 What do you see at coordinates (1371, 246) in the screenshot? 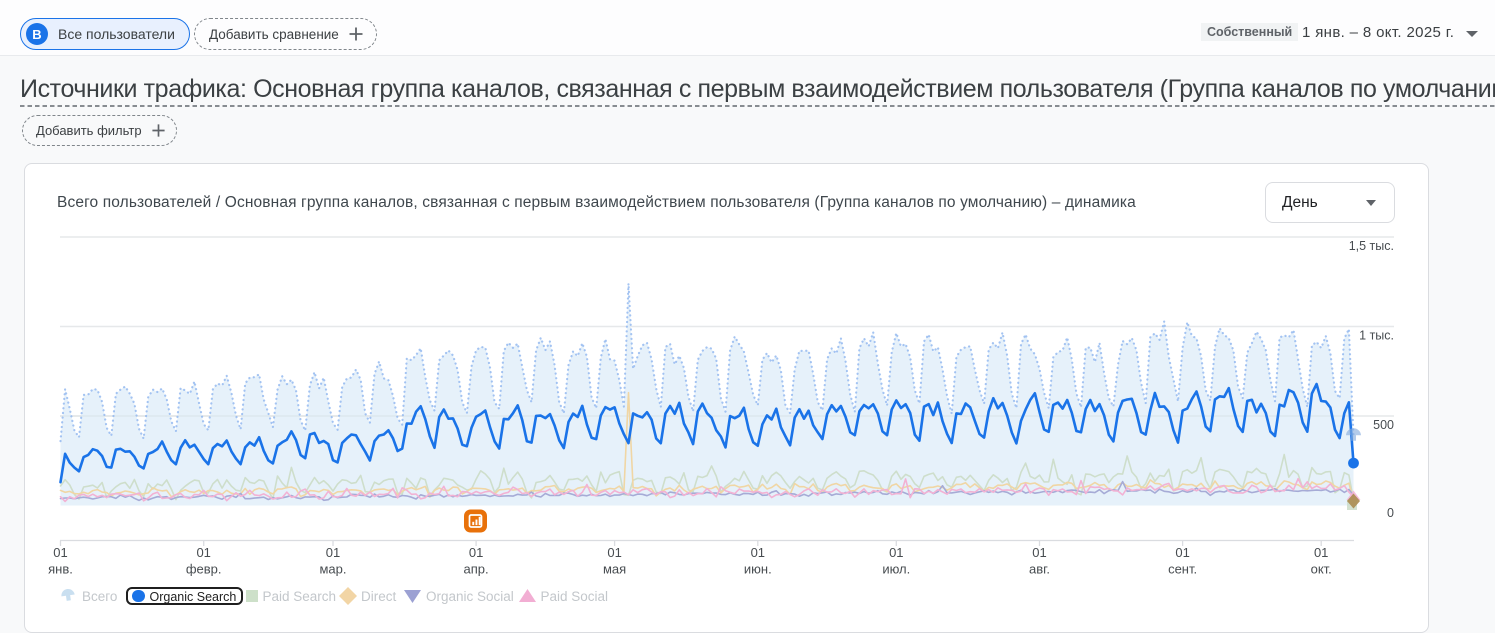
I see `svg-text: 1,5 тыс.` at bounding box center [1371, 246].